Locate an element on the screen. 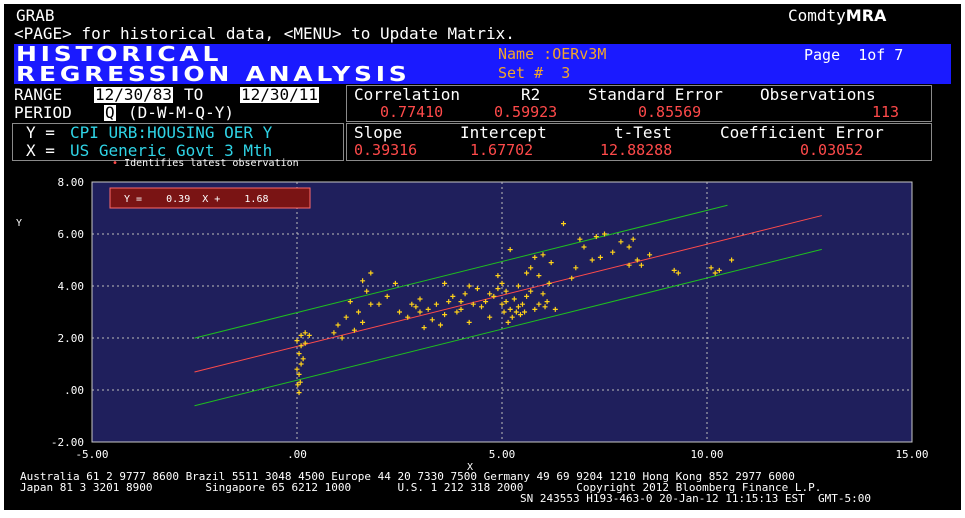 This screenshot has width=965, height=518. y-variable: CPI URB:HOUSING OER Y is located at coordinates (171, 132).